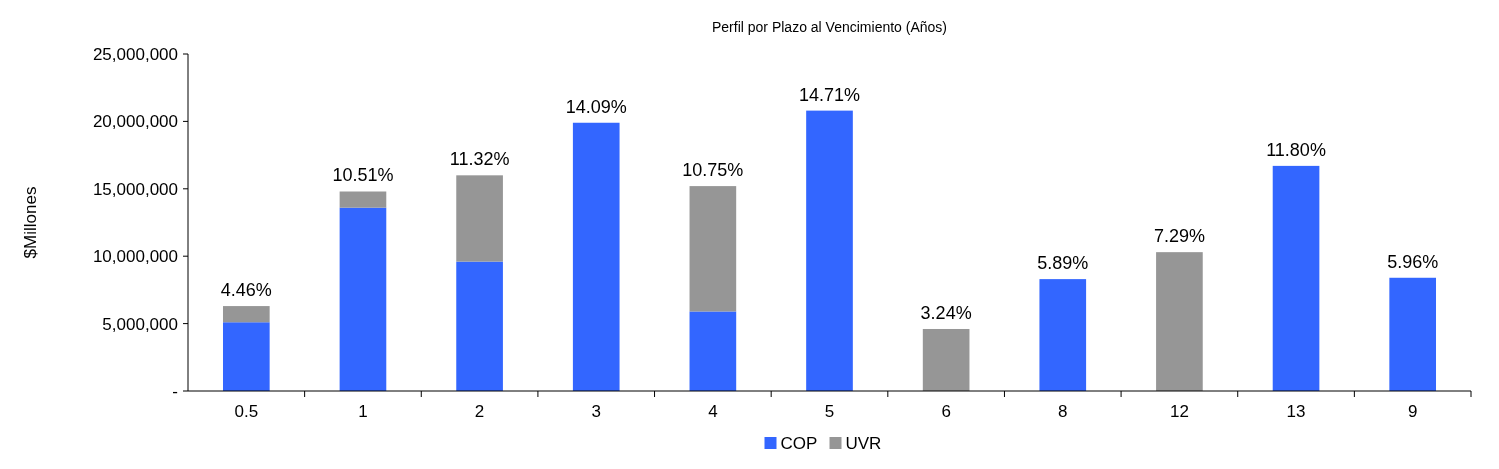 The width and height of the screenshot is (1499, 469). Describe the element at coordinates (1179, 411) in the screenshot. I see `x-tick-label: 12` at that location.